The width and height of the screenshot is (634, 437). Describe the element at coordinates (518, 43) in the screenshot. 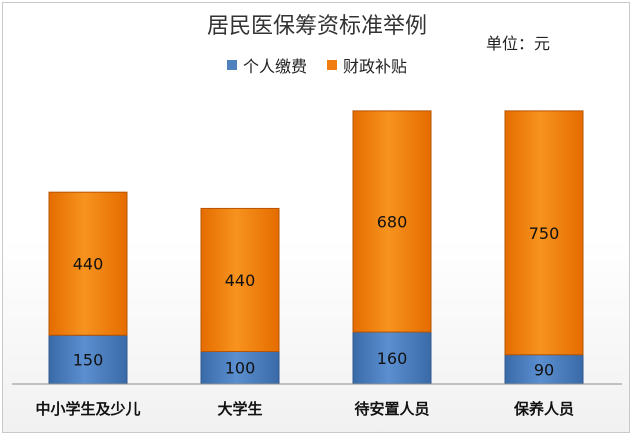

I see `unit-label: 单位：元` at that location.